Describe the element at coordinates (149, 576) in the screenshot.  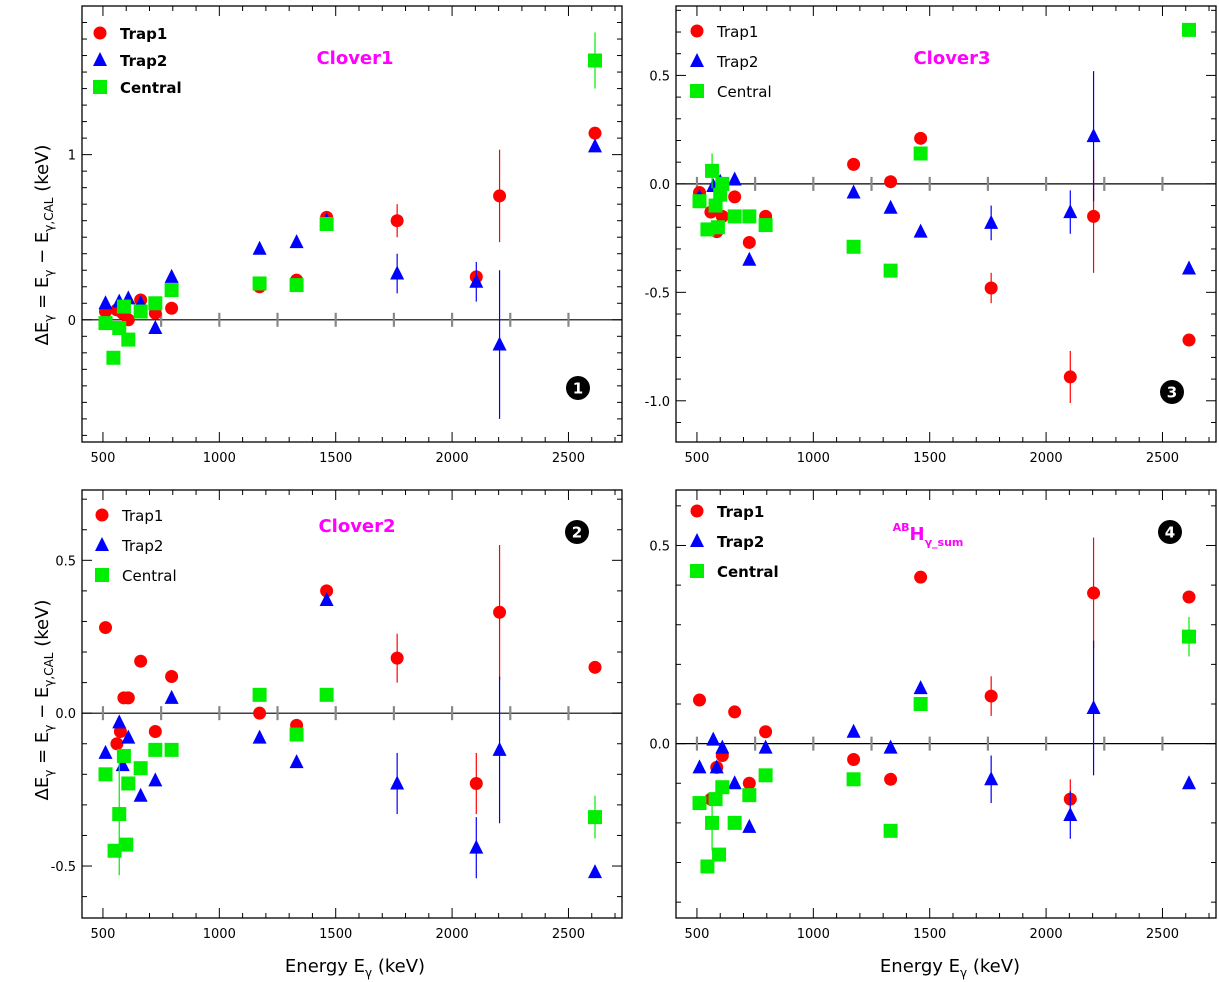
I see `legend-label-central: Central` at that location.